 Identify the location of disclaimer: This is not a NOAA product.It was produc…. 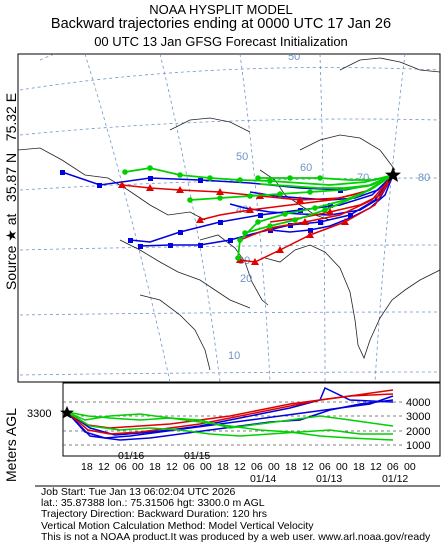
(236, 536).